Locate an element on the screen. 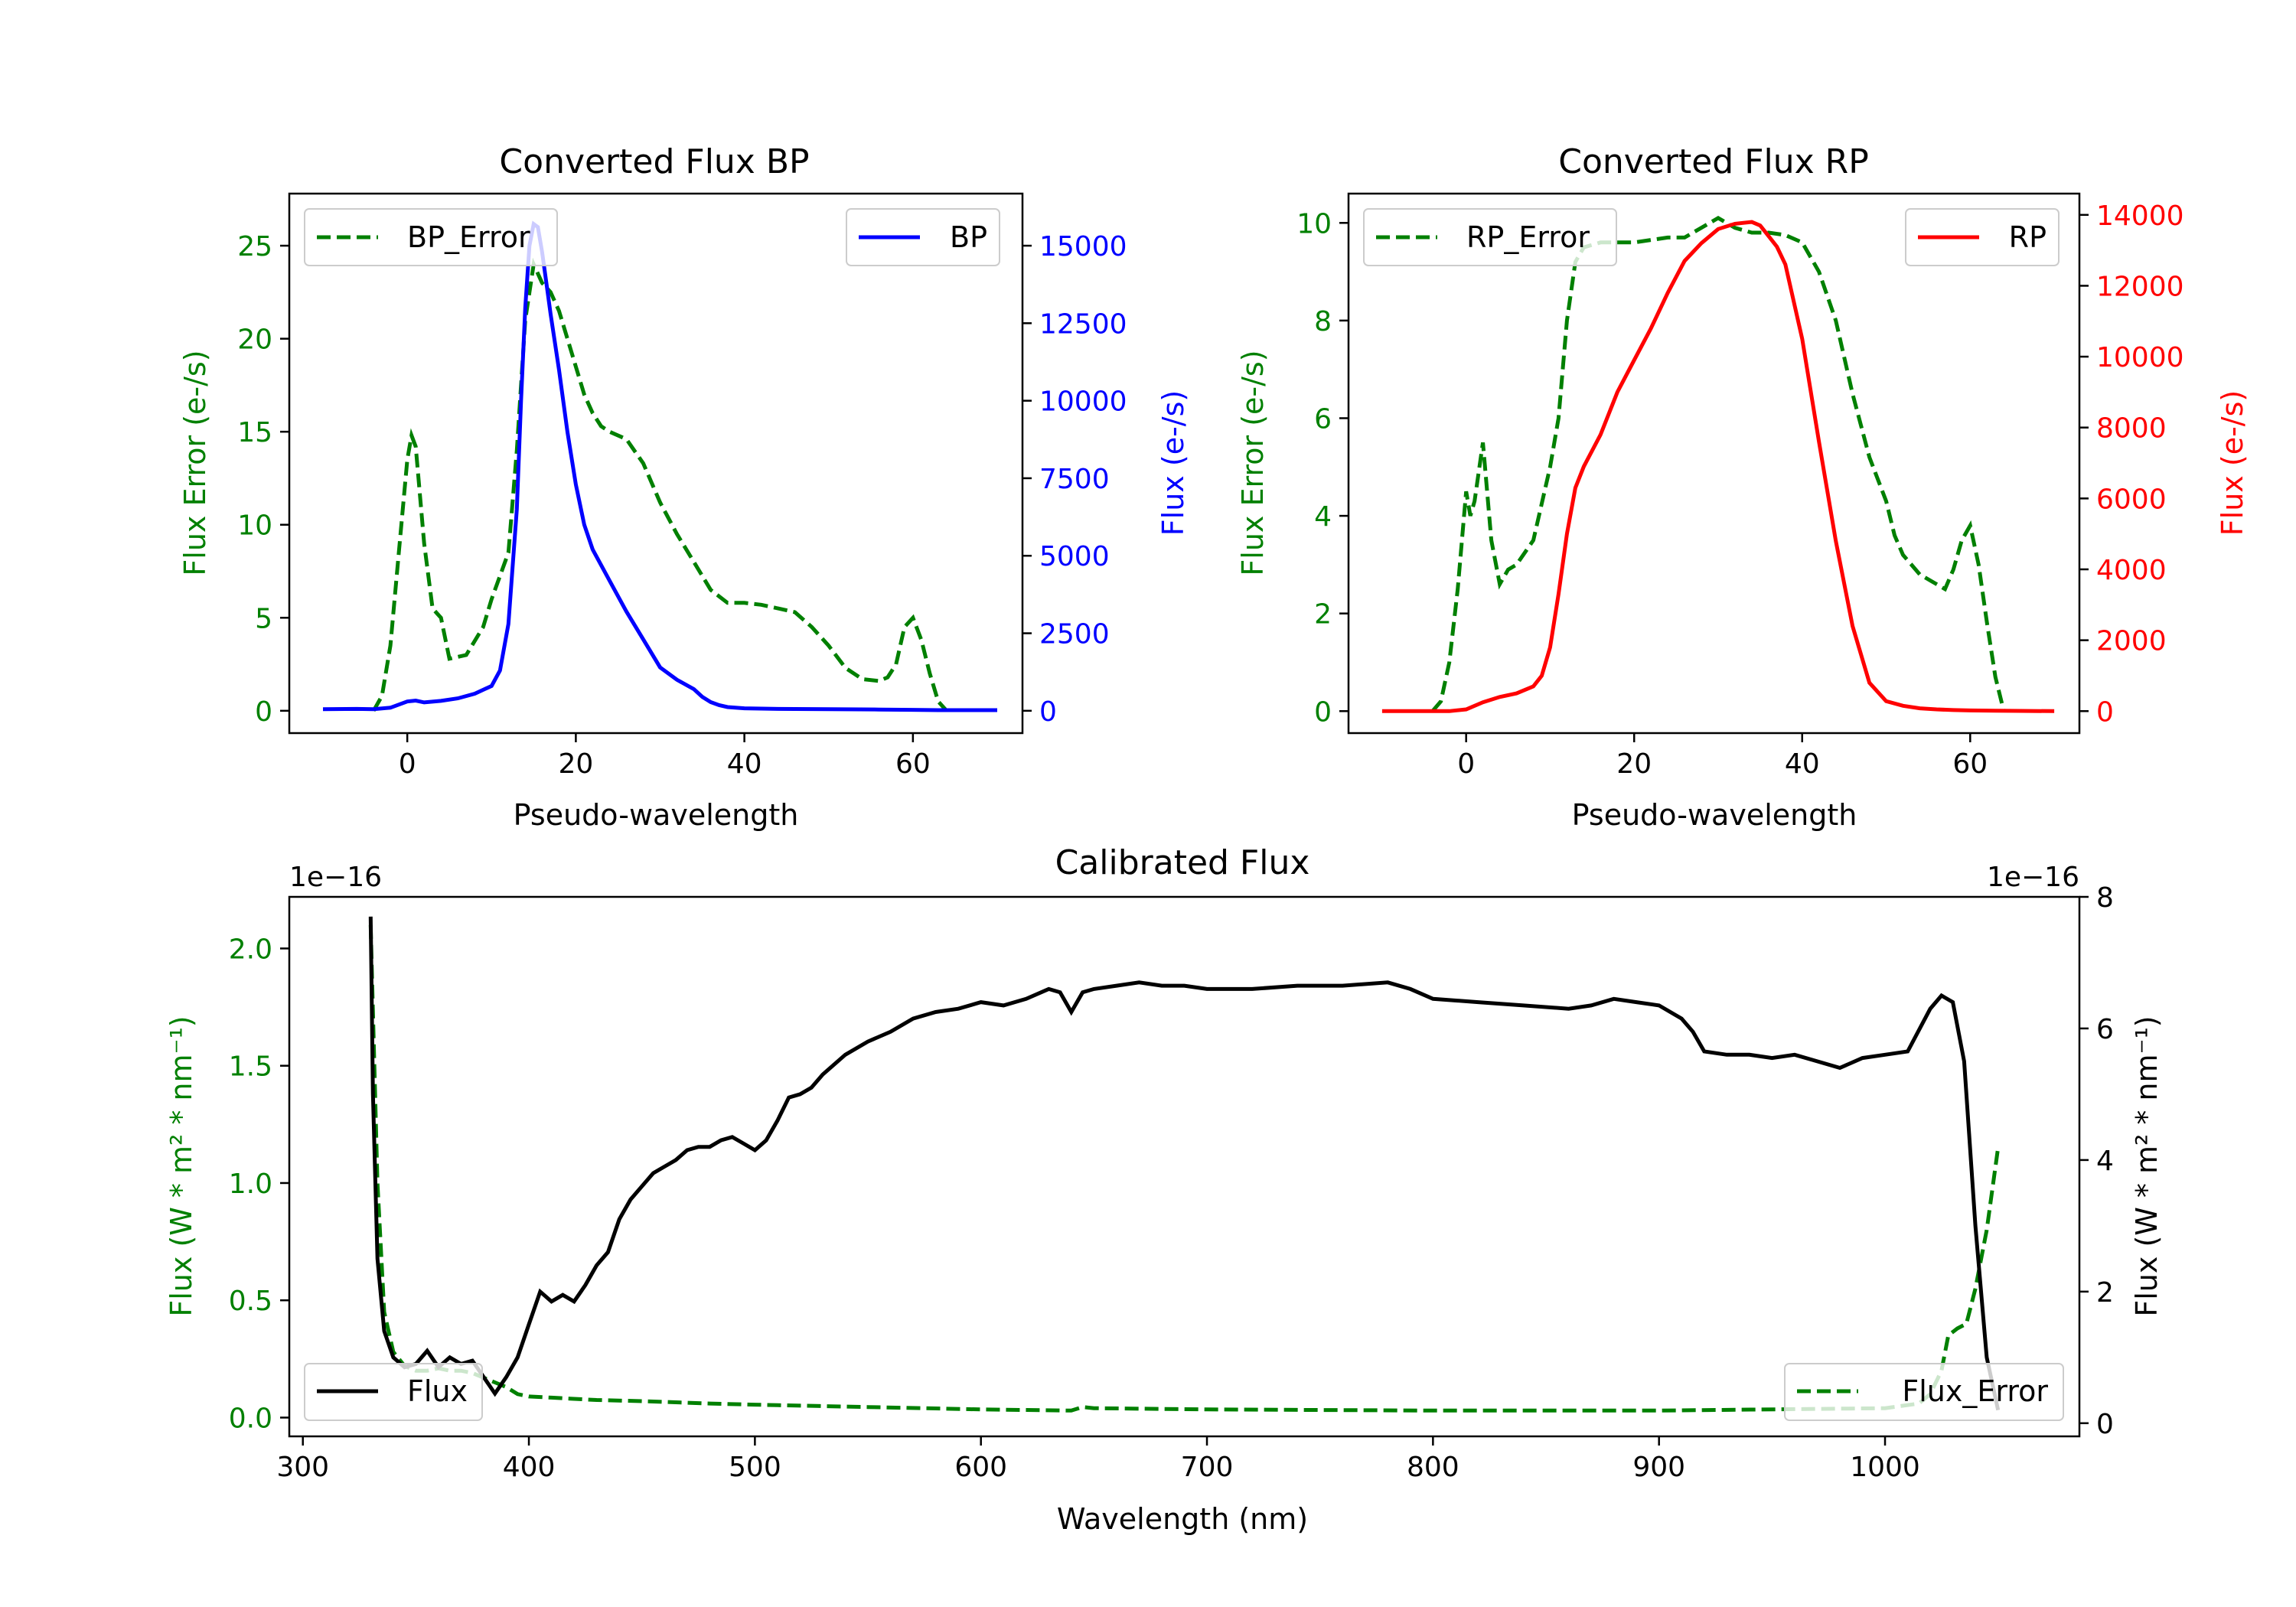  cal-xtick-label: 600 is located at coordinates (980, 1467).